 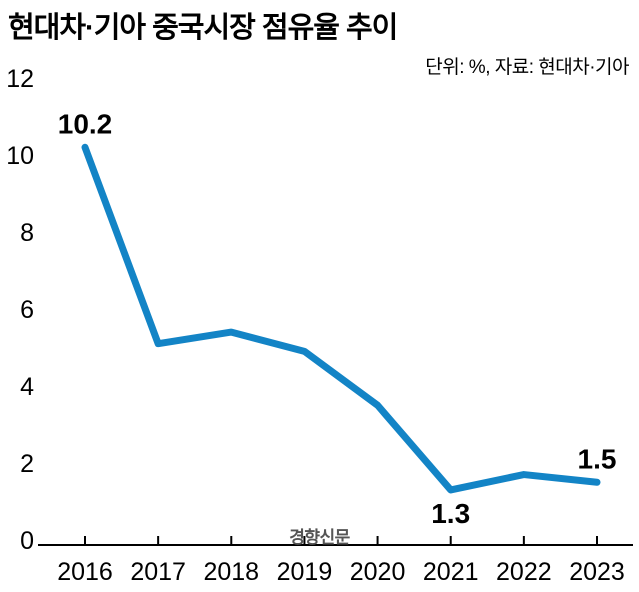 What do you see at coordinates (305, 572) in the screenshot?
I see `x-axis-label: 2019` at bounding box center [305, 572].